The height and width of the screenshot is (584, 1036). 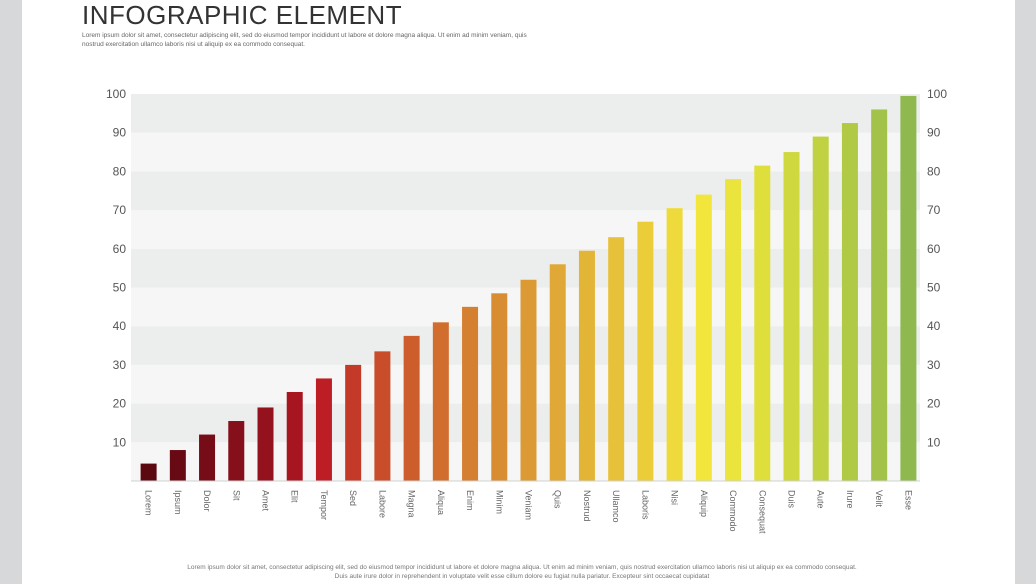 What do you see at coordinates (528, 380) in the screenshot?
I see `bar-veniam` at bounding box center [528, 380].